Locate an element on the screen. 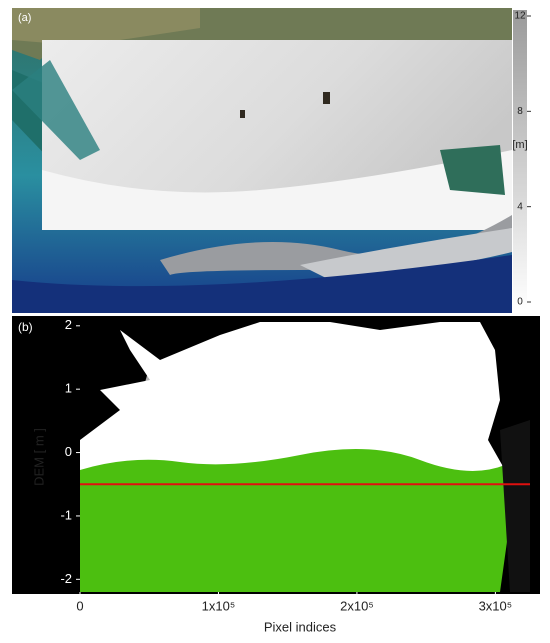 This screenshot has width=550, height=643. x-tick-label: 3x10⁵ is located at coordinates (496, 605).